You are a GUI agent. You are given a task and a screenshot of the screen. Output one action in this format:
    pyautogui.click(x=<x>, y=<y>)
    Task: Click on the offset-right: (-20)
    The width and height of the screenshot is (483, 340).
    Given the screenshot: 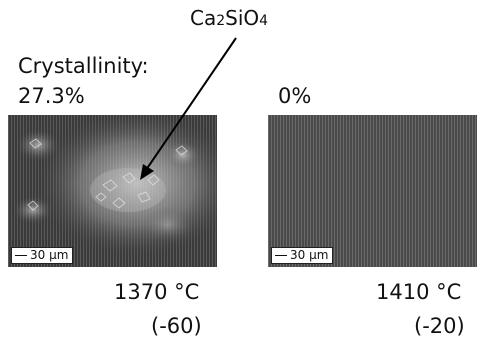 What is the action you would take?
    pyautogui.click(x=439, y=326)
    